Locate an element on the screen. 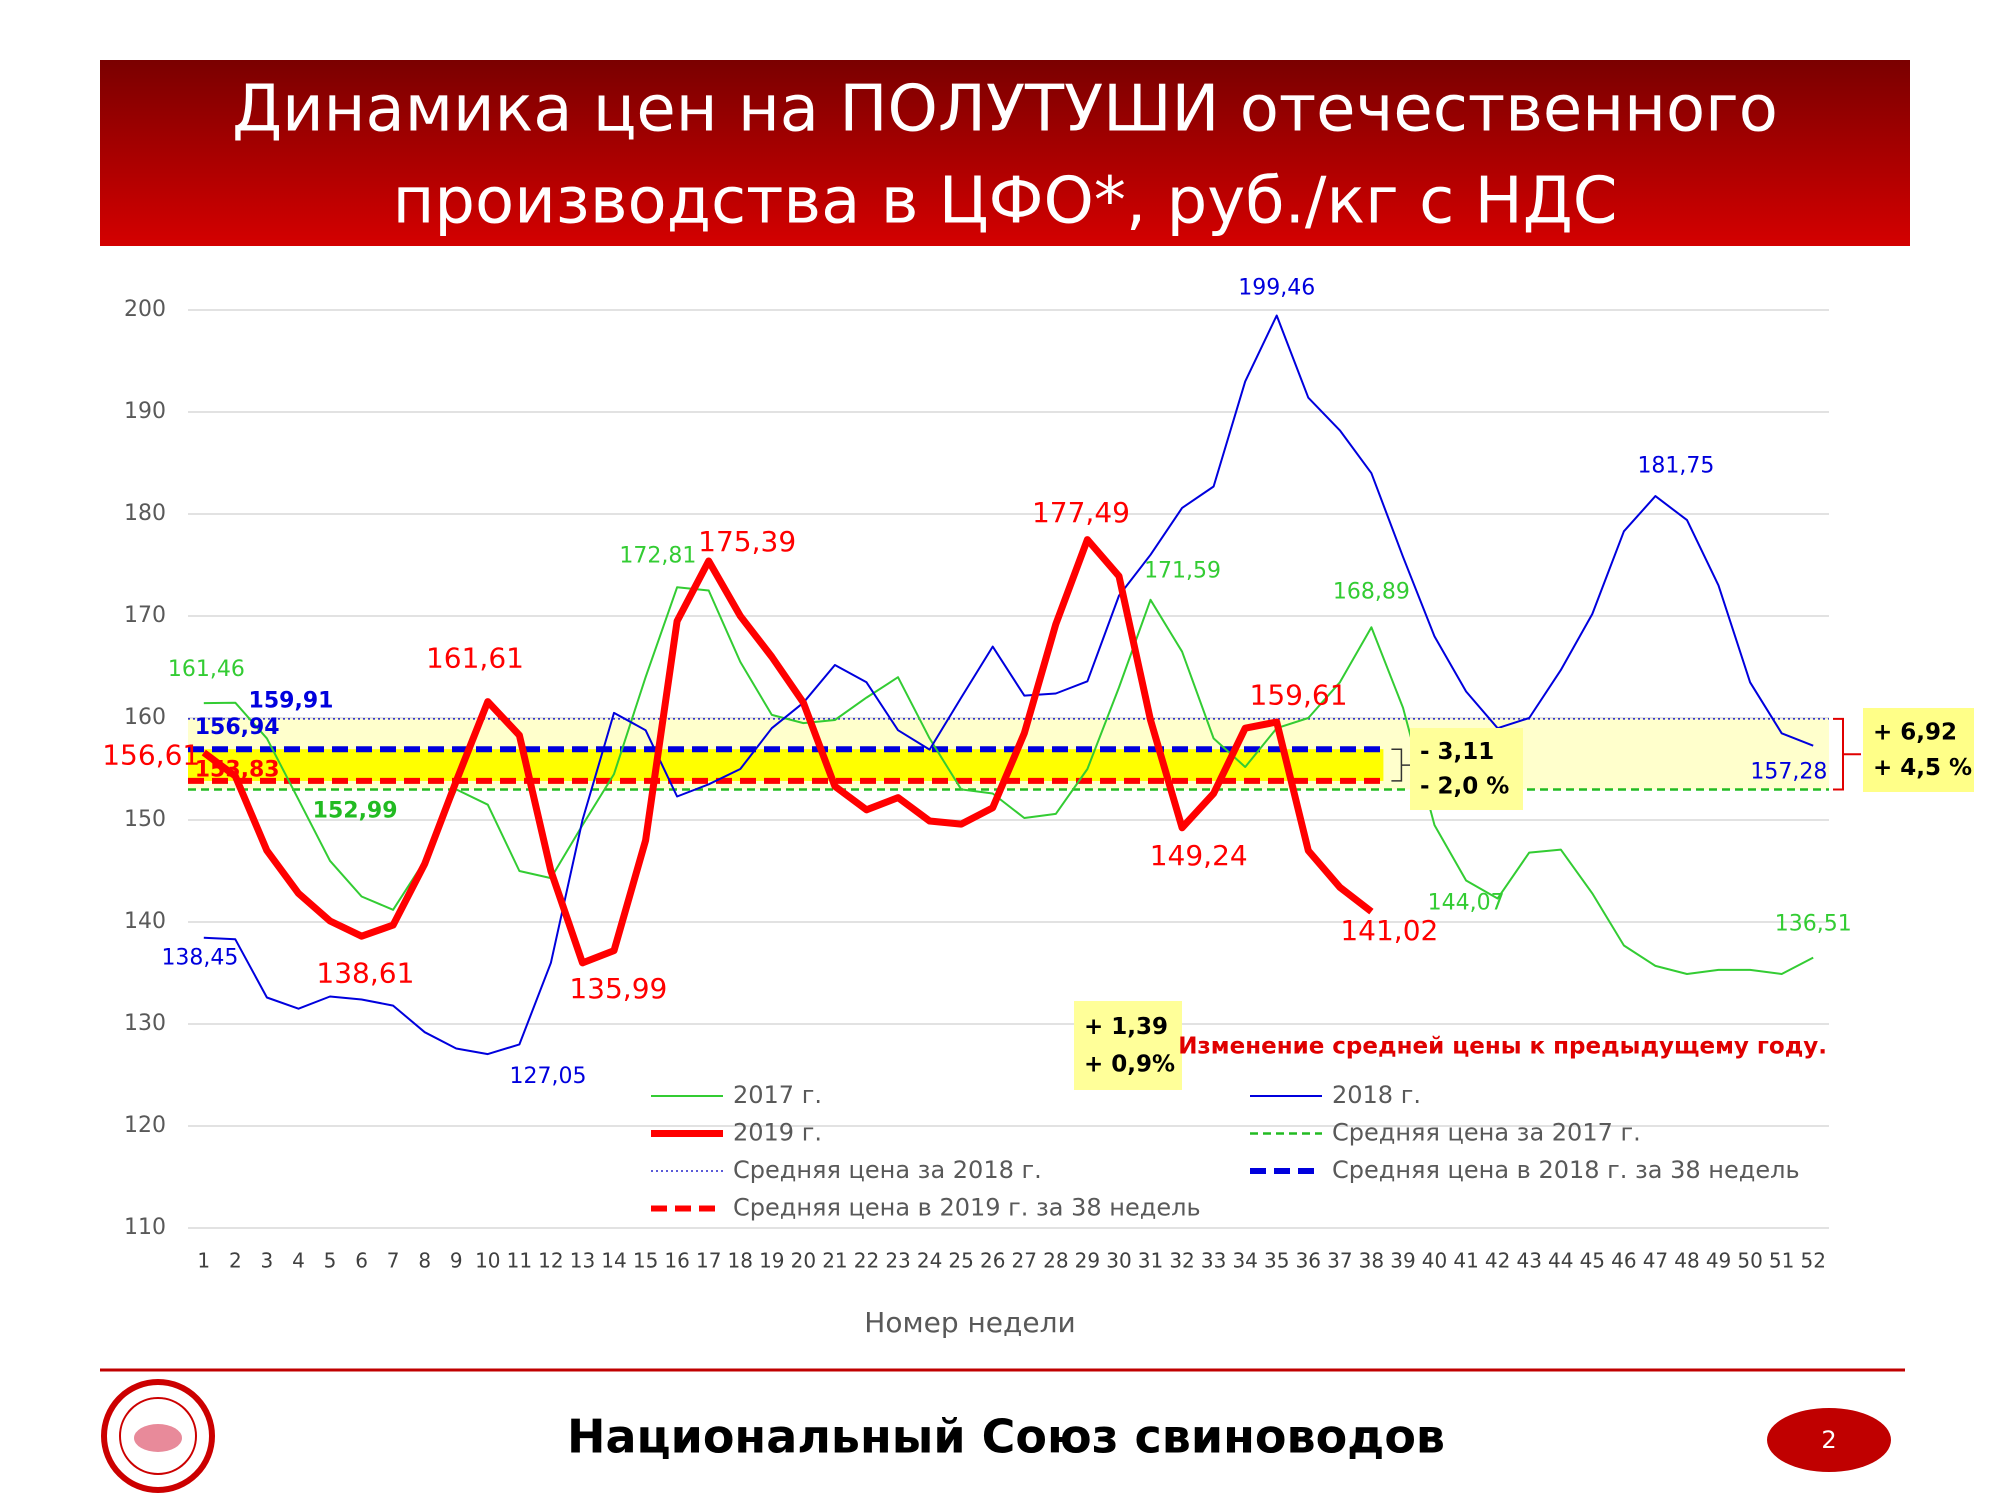 This screenshot has width=2000, height=1500. bracket is located at coordinates (1847, 754).